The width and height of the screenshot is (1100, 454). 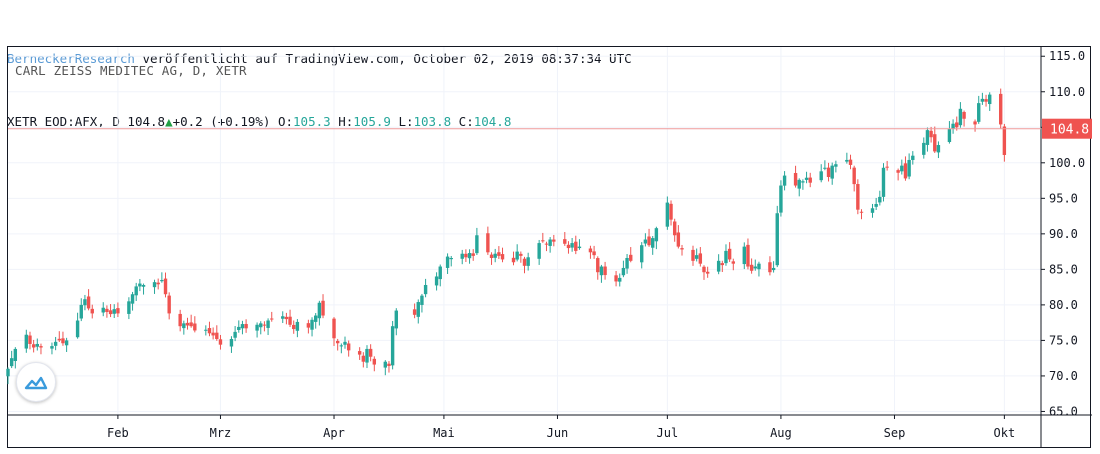 I want to click on x-tick-label: Mrz, so click(x=221, y=433).